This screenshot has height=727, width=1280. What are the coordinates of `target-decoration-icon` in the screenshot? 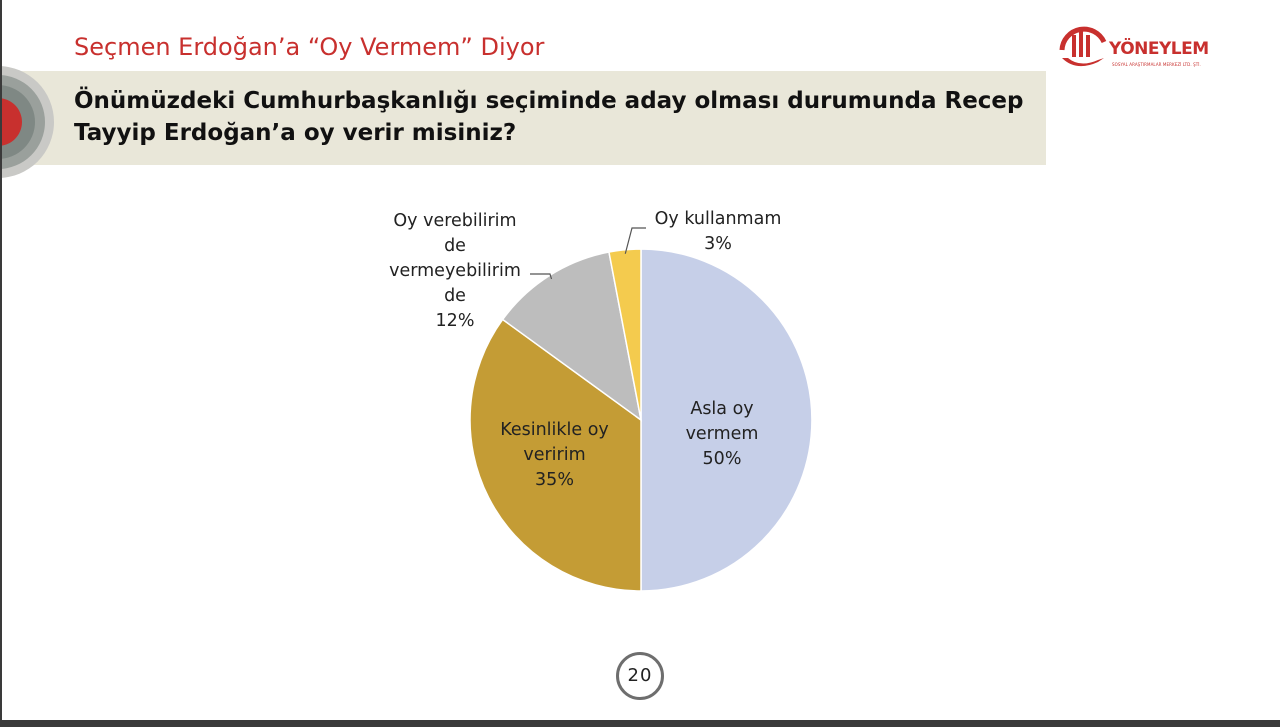 It's located at (28, 122).